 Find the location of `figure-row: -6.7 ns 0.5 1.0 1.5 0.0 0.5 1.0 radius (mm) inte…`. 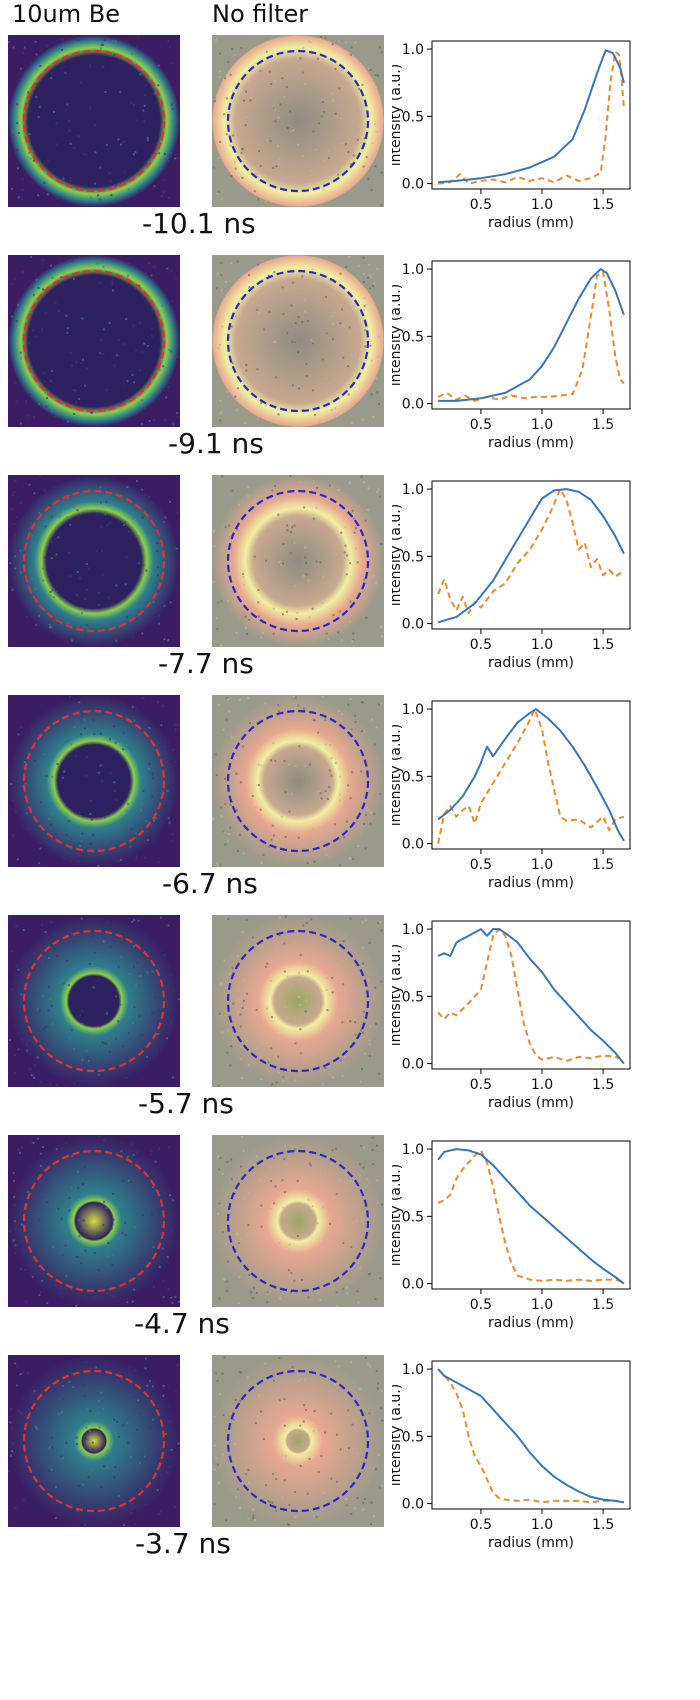

figure-row: -6.7 ns 0.5 1.0 1.5 0.0 0.5 1.0 radius (mm) inte… is located at coordinates (350, 815).